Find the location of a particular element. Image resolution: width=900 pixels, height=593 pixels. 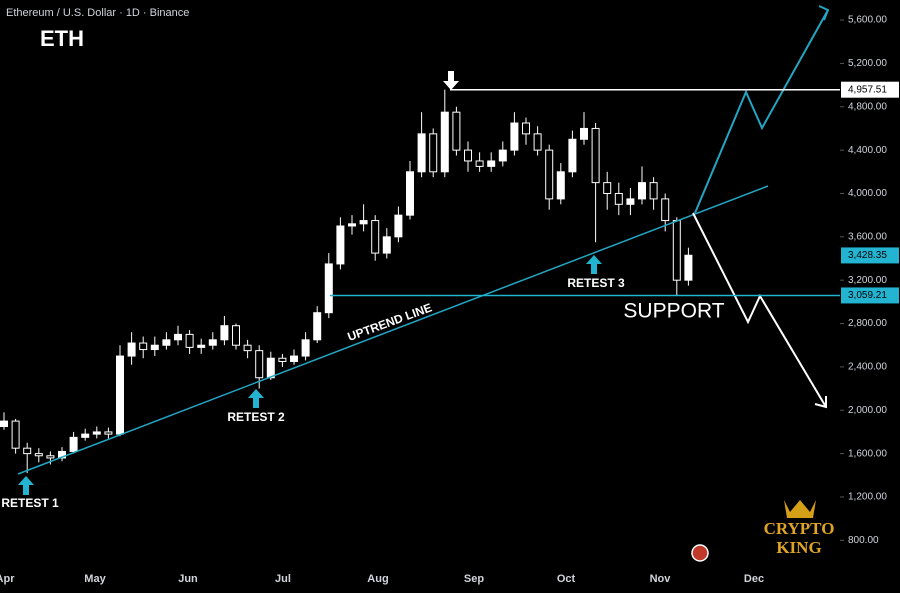

price-label: 4,957.51 is located at coordinates (867, 89).